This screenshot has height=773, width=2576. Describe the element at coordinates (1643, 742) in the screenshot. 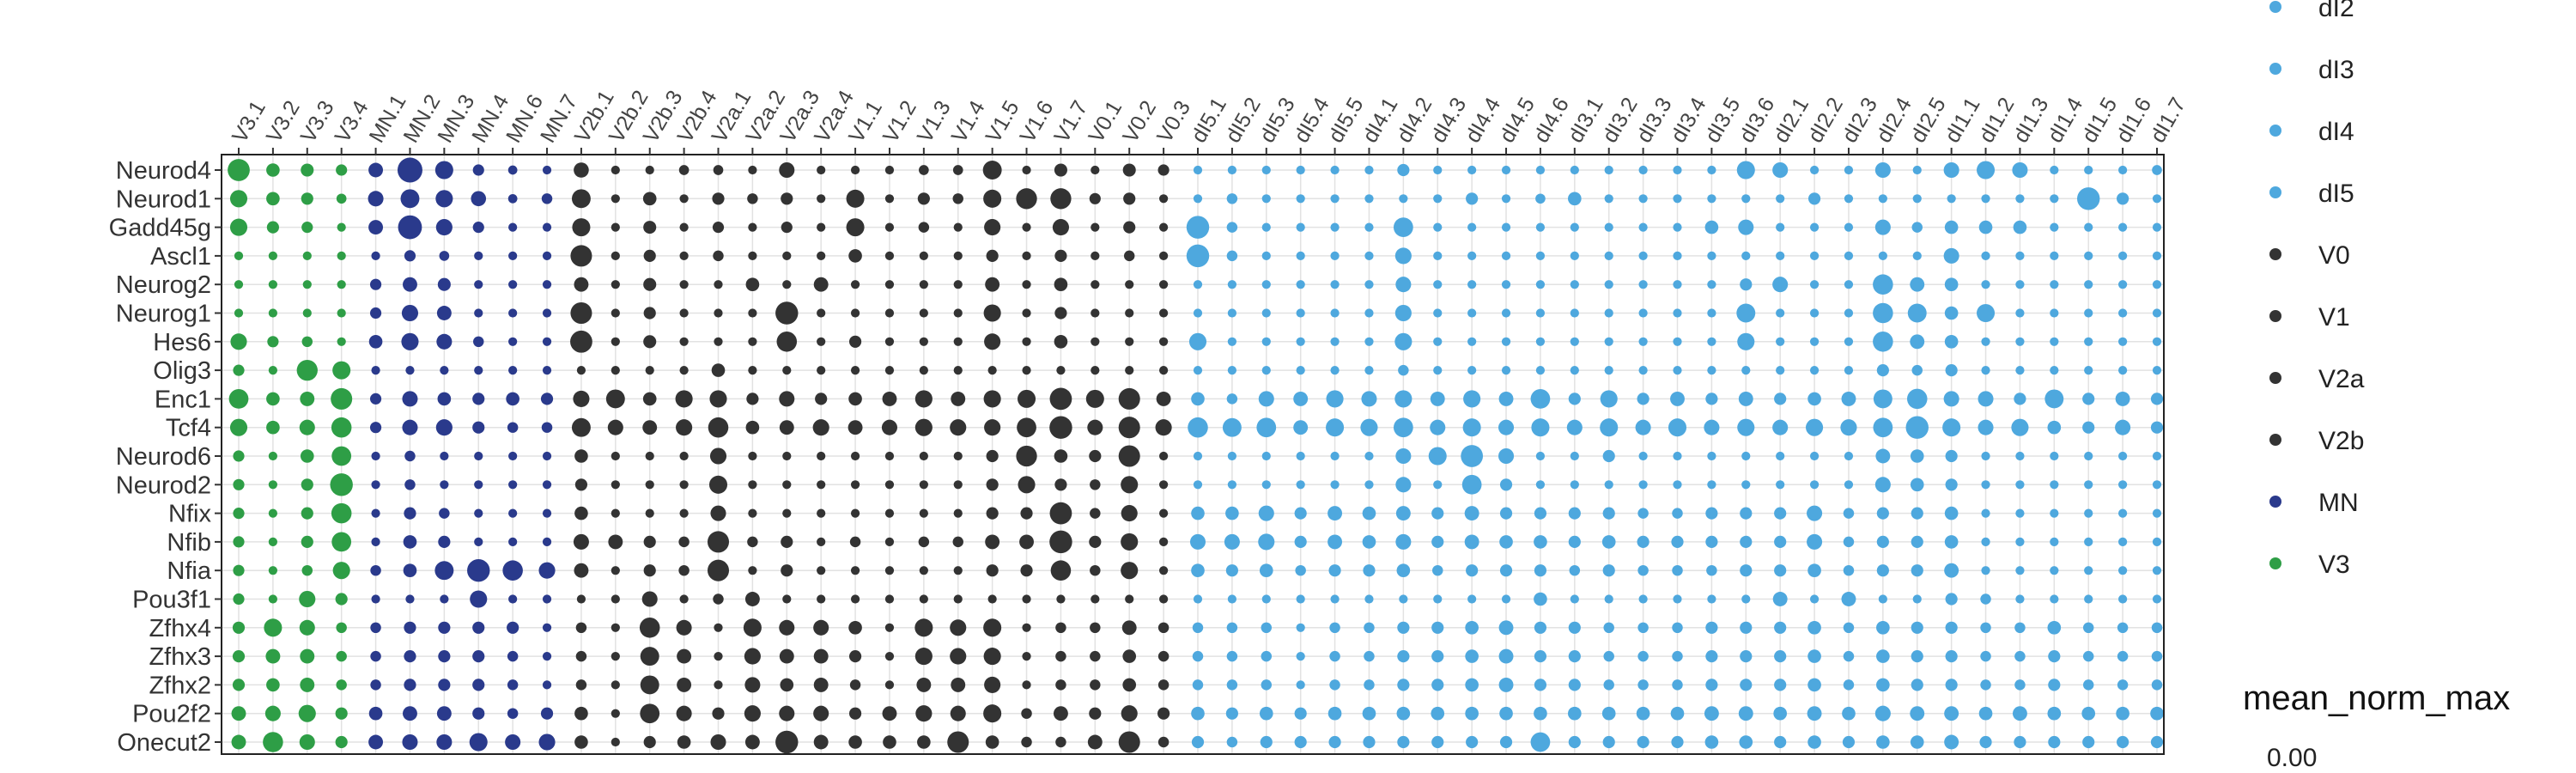

I see `dot-Onecut2-dI3.3` at that location.